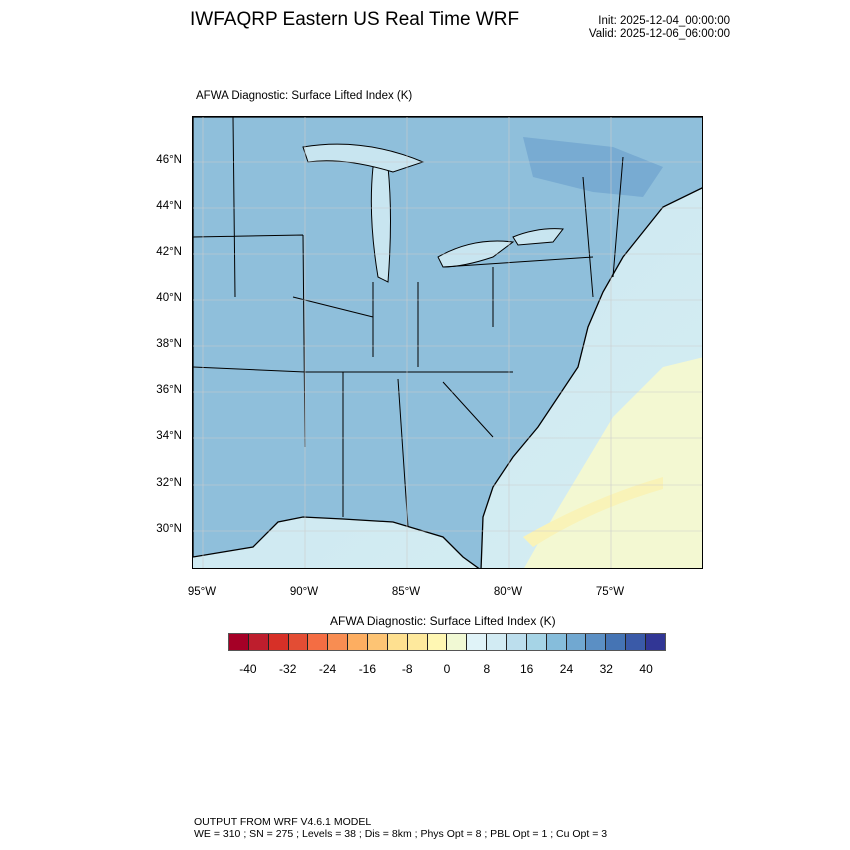  Describe the element at coordinates (566, 669) in the screenshot. I see `colorbar-label: 24` at that location.